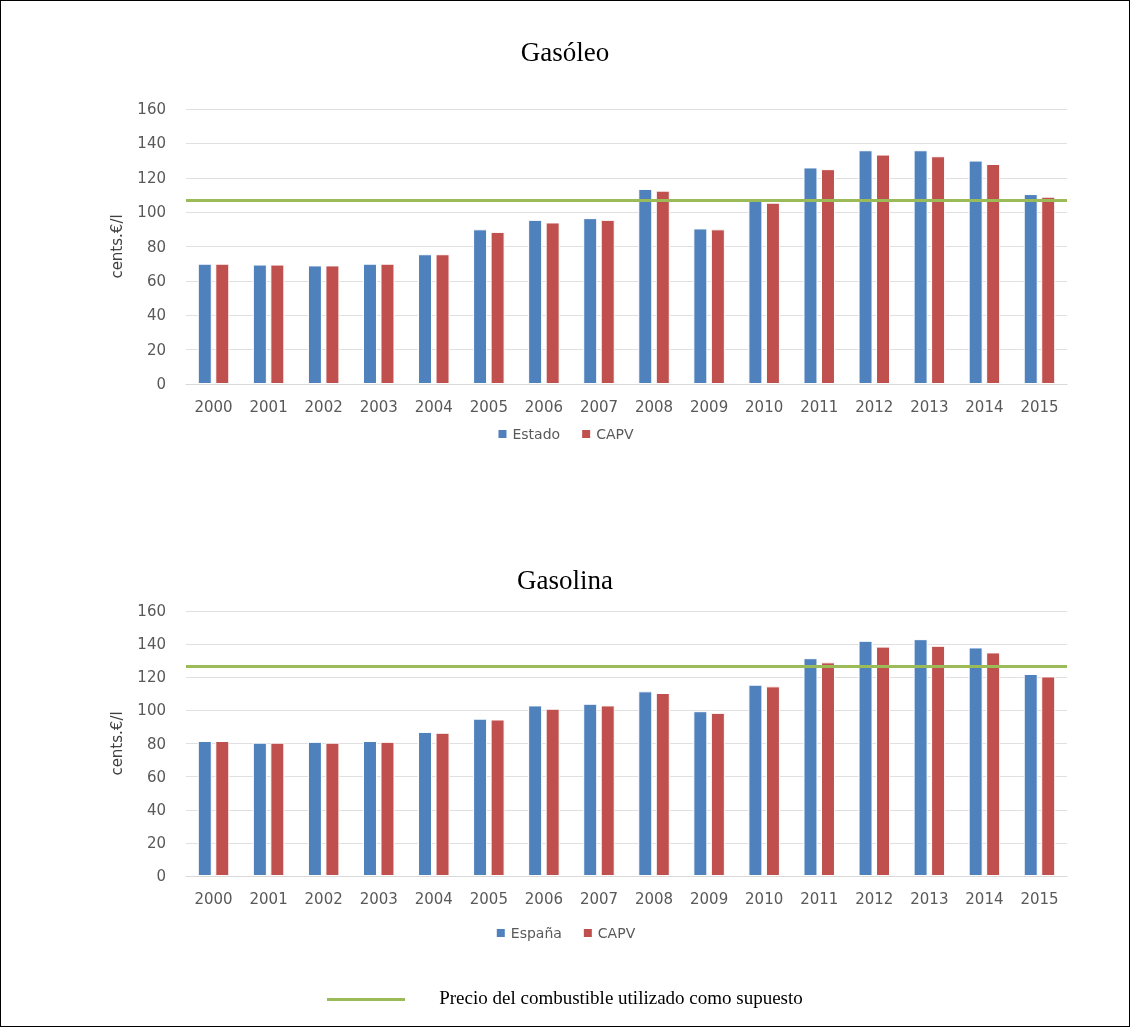 This screenshot has width=1130, height=1027. Describe the element at coordinates (536, 434) in the screenshot. I see `legend-label: Estado` at that location.